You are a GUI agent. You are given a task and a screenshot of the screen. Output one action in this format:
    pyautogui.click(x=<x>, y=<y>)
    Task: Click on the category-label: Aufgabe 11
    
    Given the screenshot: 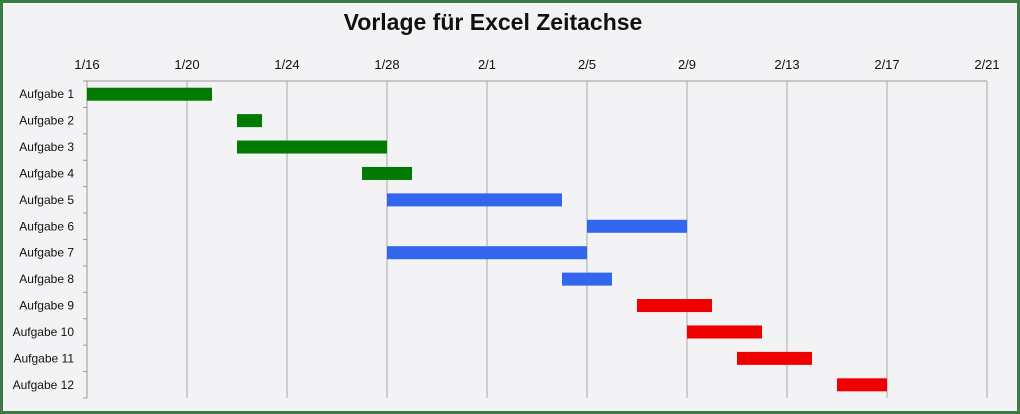 What is the action you would take?
    pyautogui.click(x=44, y=358)
    